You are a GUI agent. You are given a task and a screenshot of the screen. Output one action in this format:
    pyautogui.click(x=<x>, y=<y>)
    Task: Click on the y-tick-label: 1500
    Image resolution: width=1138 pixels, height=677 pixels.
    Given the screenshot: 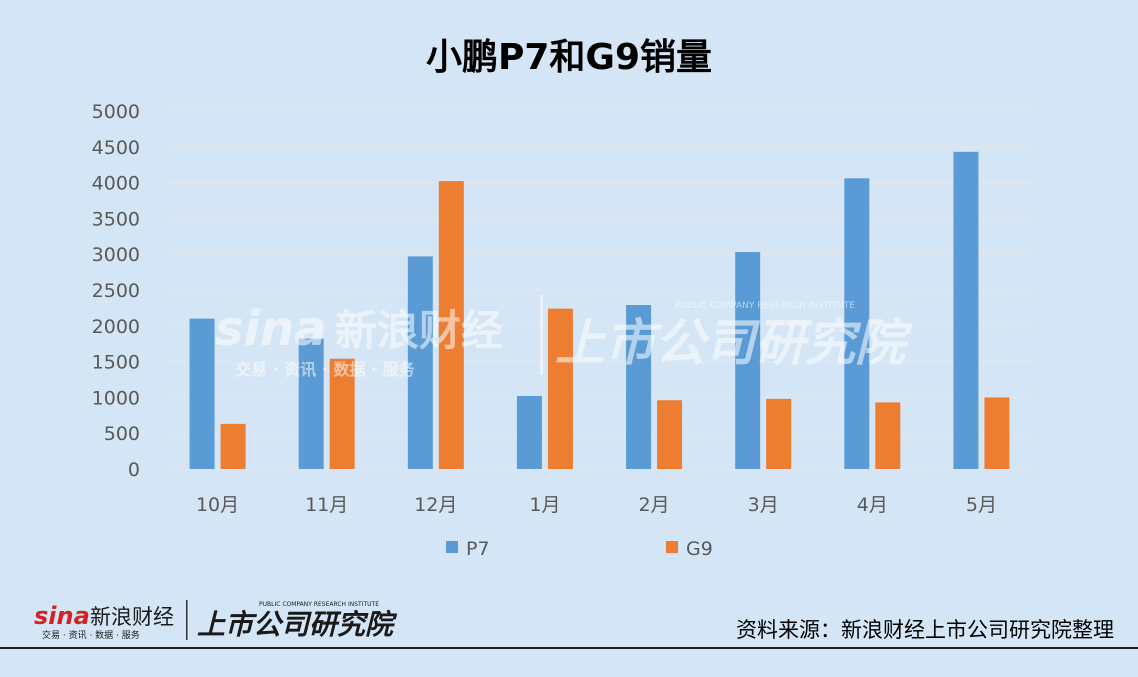 What is the action you would take?
    pyautogui.click(x=116, y=363)
    